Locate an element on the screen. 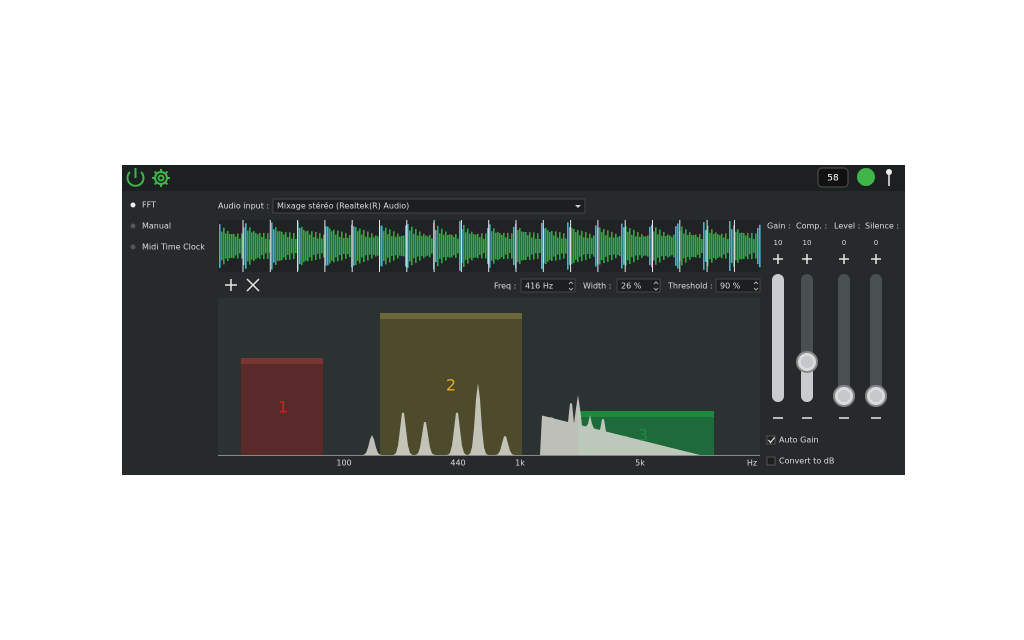 This screenshot has height=640, width=1024. remove-zone-button is located at coordinates (253, 285).